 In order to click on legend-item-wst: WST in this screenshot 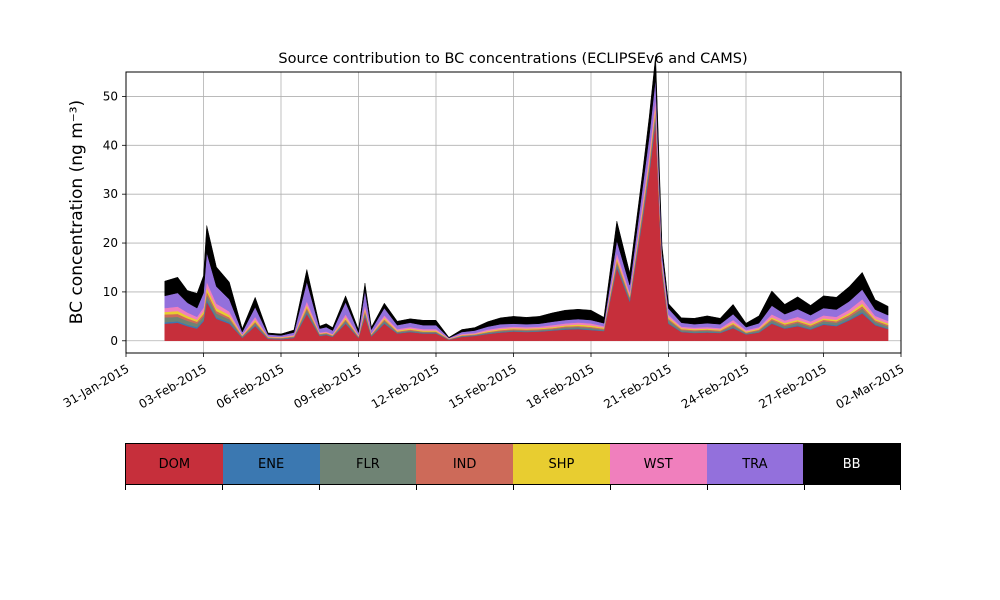, I will do `click(658, 464)`.